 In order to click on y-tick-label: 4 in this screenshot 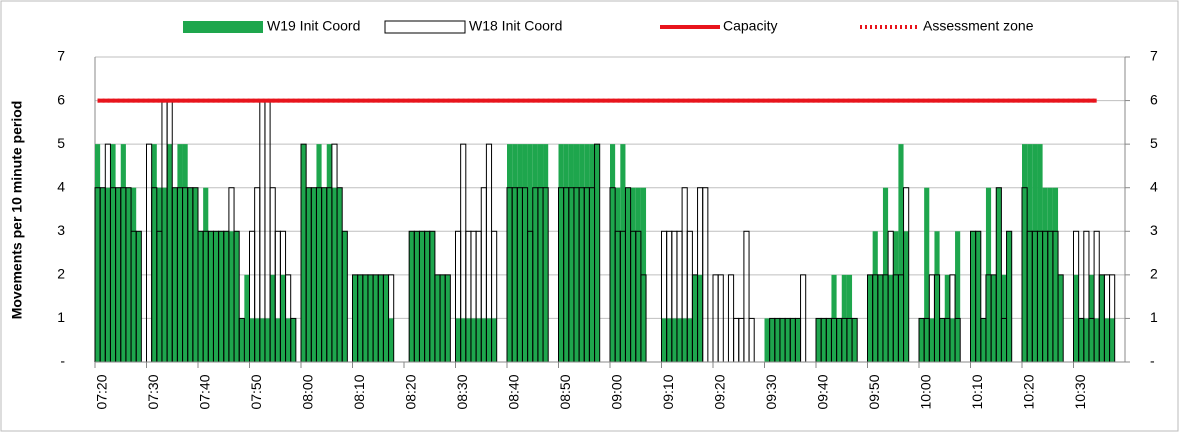, I will do `click(61, 186)`.